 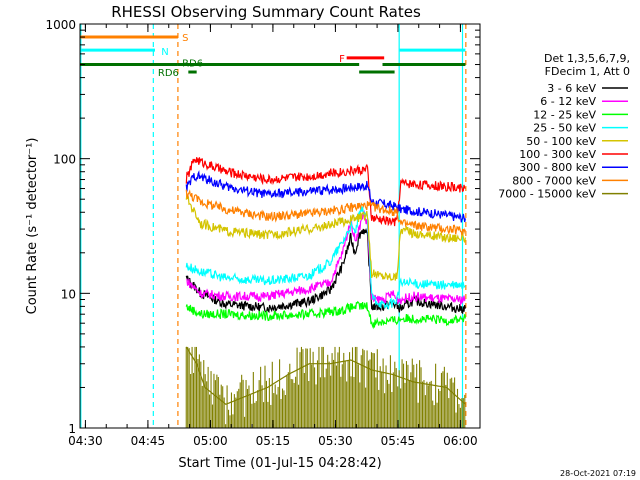 What do you see at coordinates (148, 441) in the screenshot?
I see `x-tick-label: 04:45` at bounding box center [148, 441].